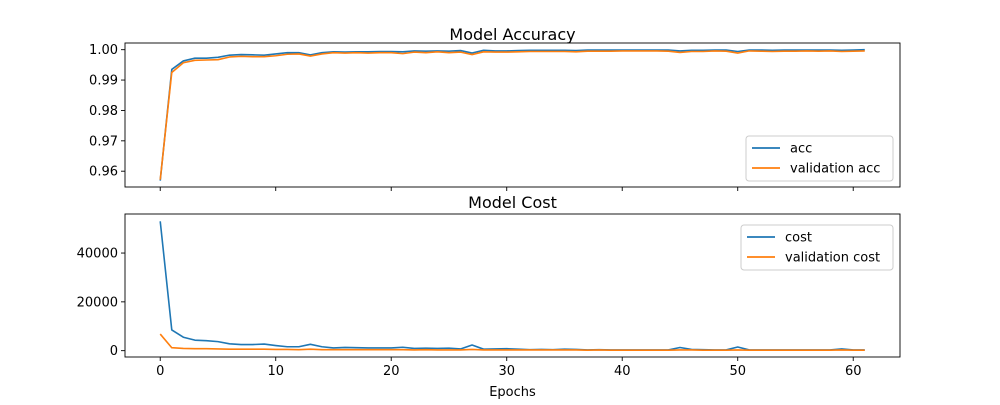 Image resolution: width=1000 pixels, height=405 pixels. What do you see at coordinates (275, 371) in the screenshot?
I see `cost-x-tick-label: 10` at bounding box center [275, 371].